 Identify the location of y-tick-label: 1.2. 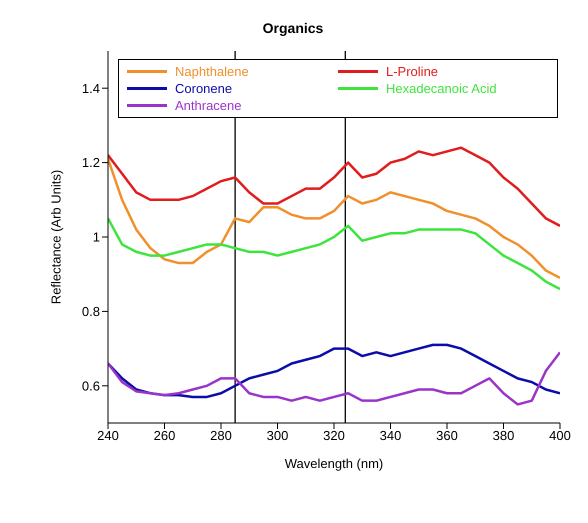
(91, 162).